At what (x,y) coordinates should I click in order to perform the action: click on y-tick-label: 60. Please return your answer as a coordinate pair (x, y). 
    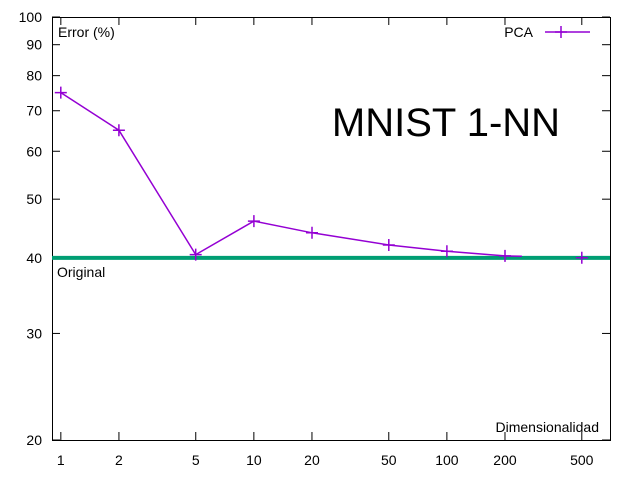
    Looking at the image, I should click on (34, 151).